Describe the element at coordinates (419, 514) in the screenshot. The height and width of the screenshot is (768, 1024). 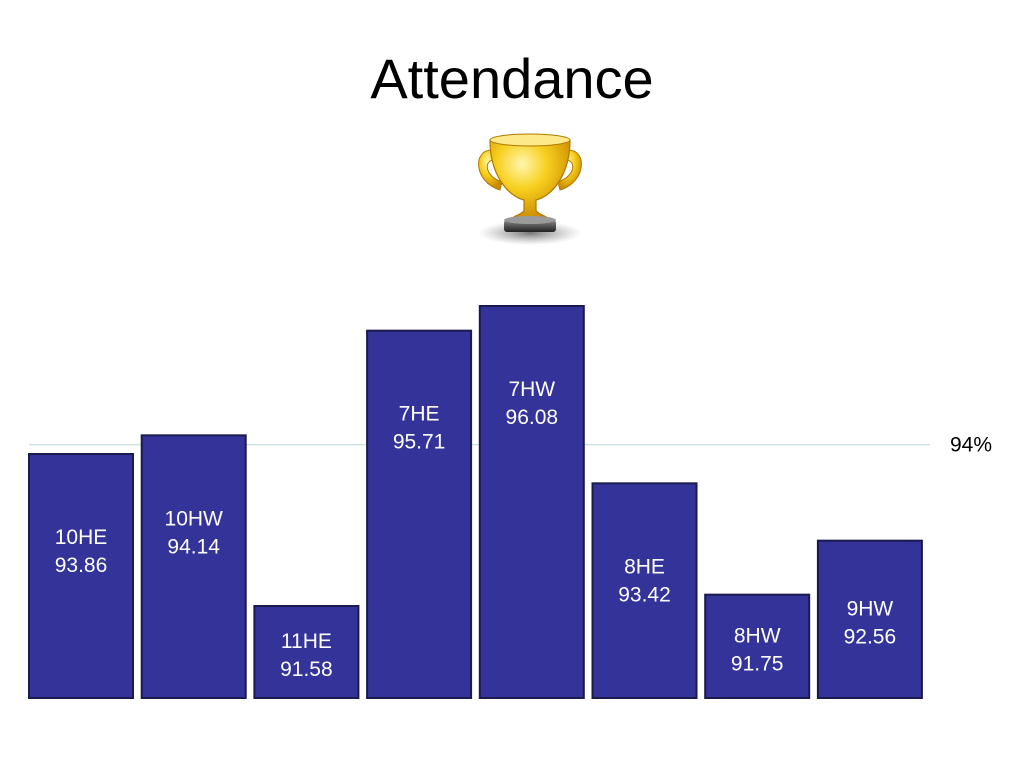
I see `bar-7he` at that location.